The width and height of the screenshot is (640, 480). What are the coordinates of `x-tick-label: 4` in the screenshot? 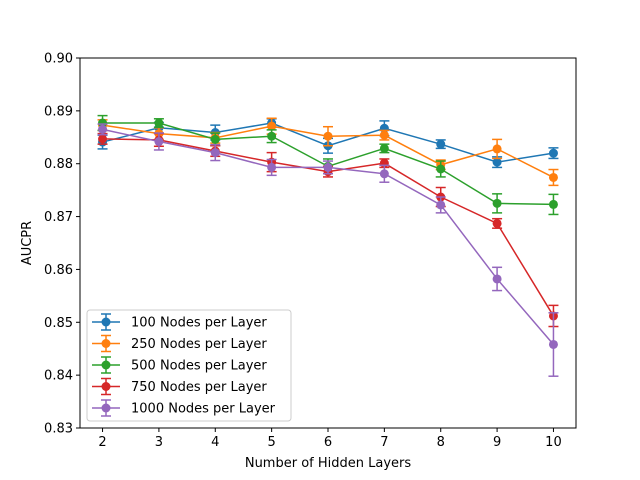 It's located at (215, 442).